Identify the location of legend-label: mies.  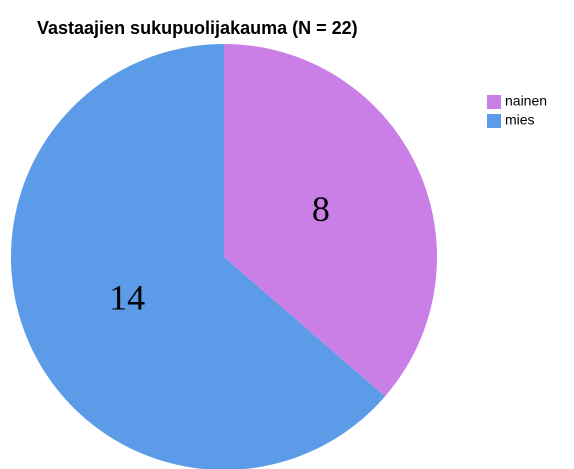
(520, 120).